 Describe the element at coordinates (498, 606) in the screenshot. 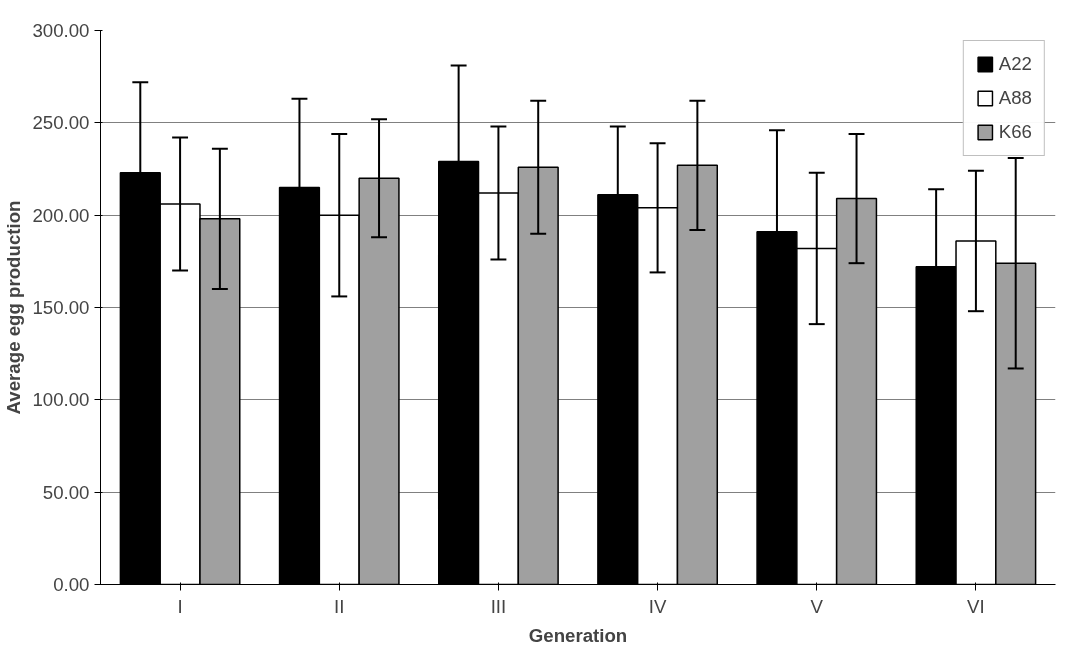

I see `x-tick-label: III` at that location.